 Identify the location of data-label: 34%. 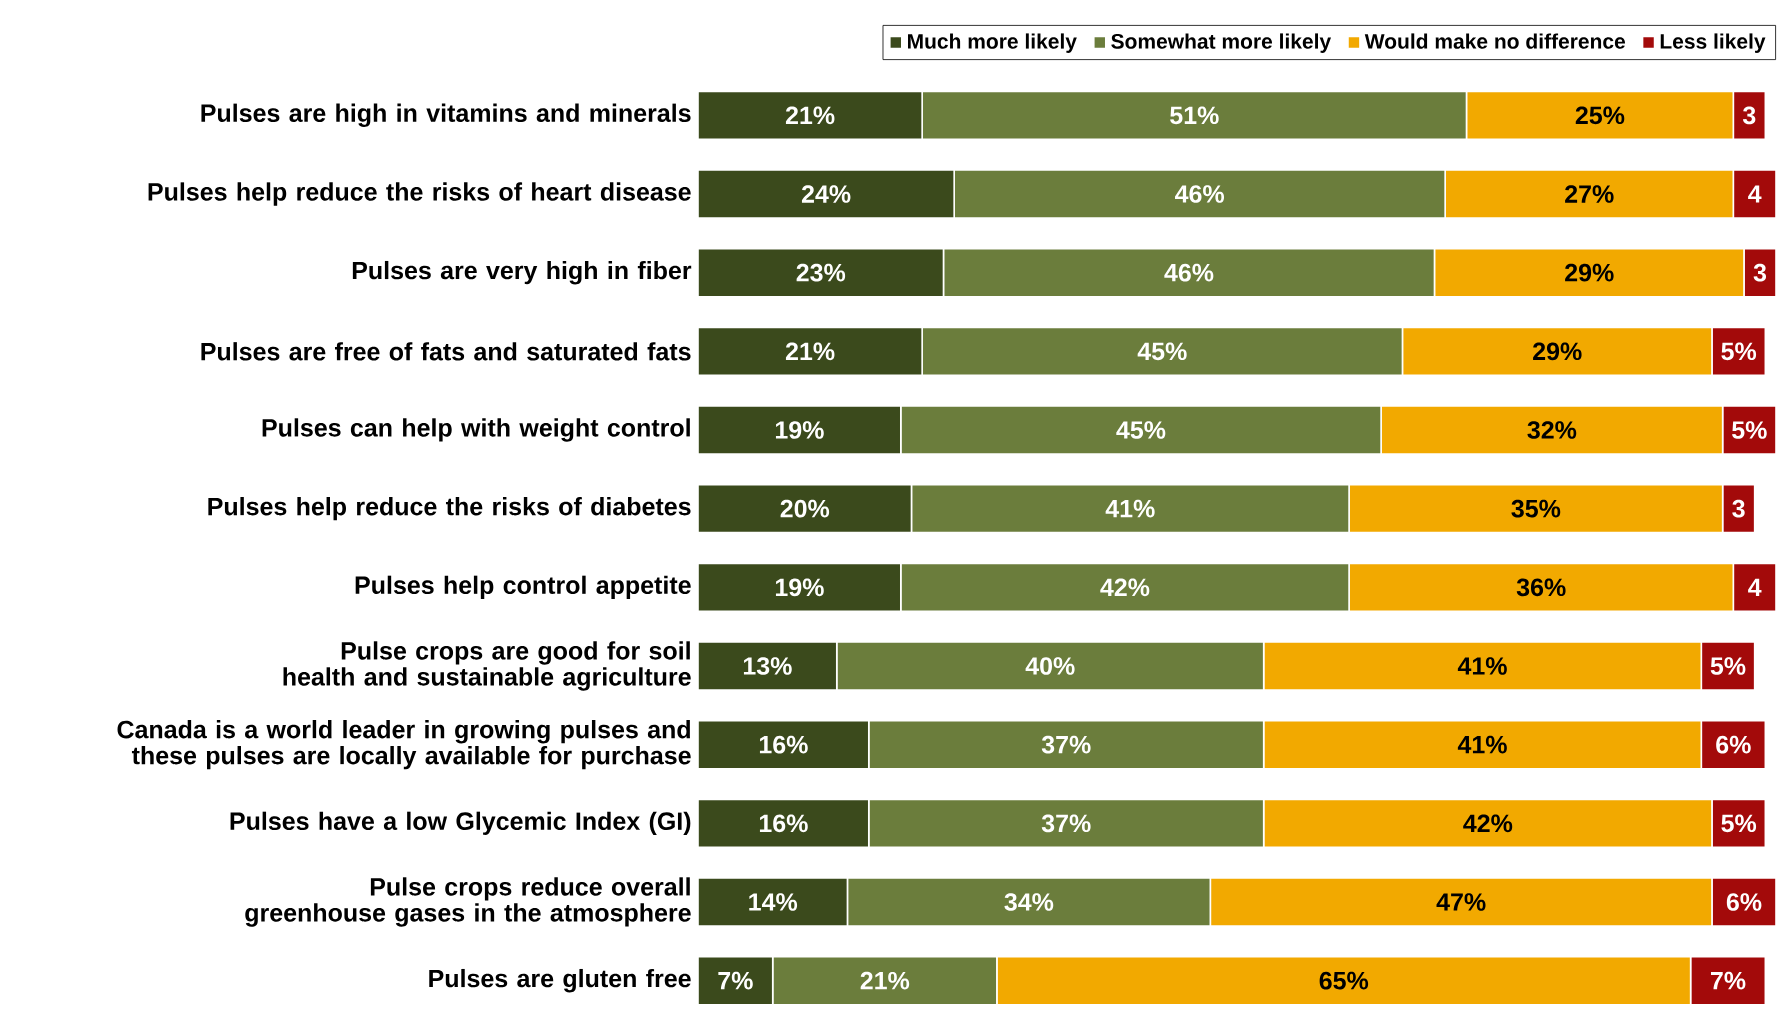
(1029, 902).